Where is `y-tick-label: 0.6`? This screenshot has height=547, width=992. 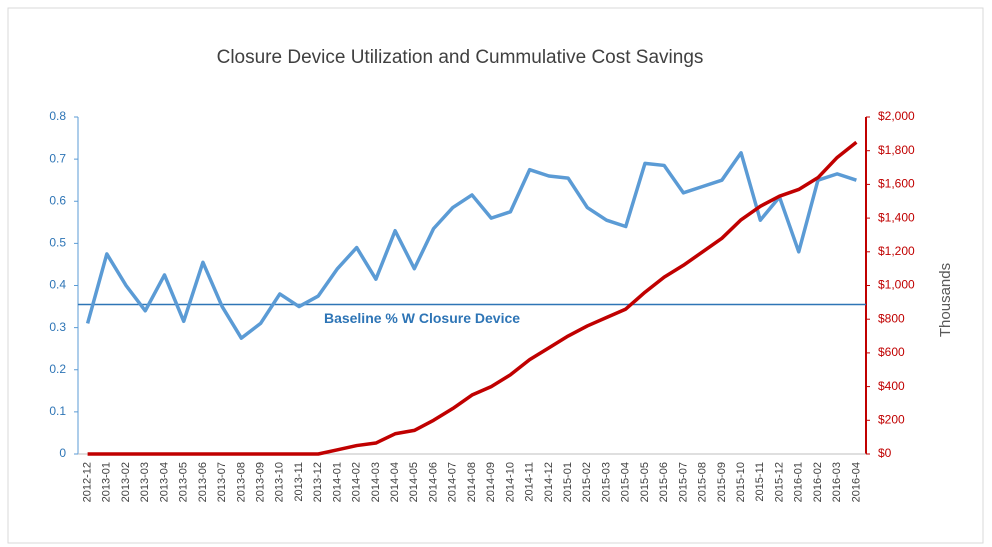 y-tick-label: 0.6 is located at coordinates (57, 200).